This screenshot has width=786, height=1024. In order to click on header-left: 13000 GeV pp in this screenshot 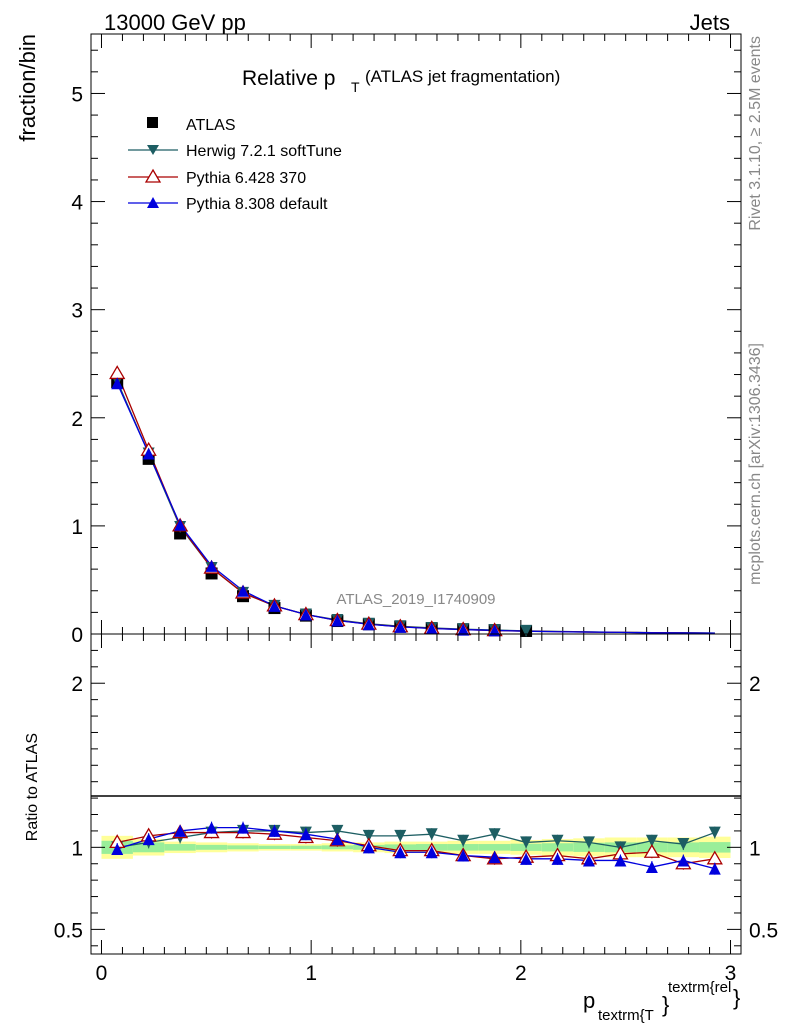, I will do `click(175, 22)`.